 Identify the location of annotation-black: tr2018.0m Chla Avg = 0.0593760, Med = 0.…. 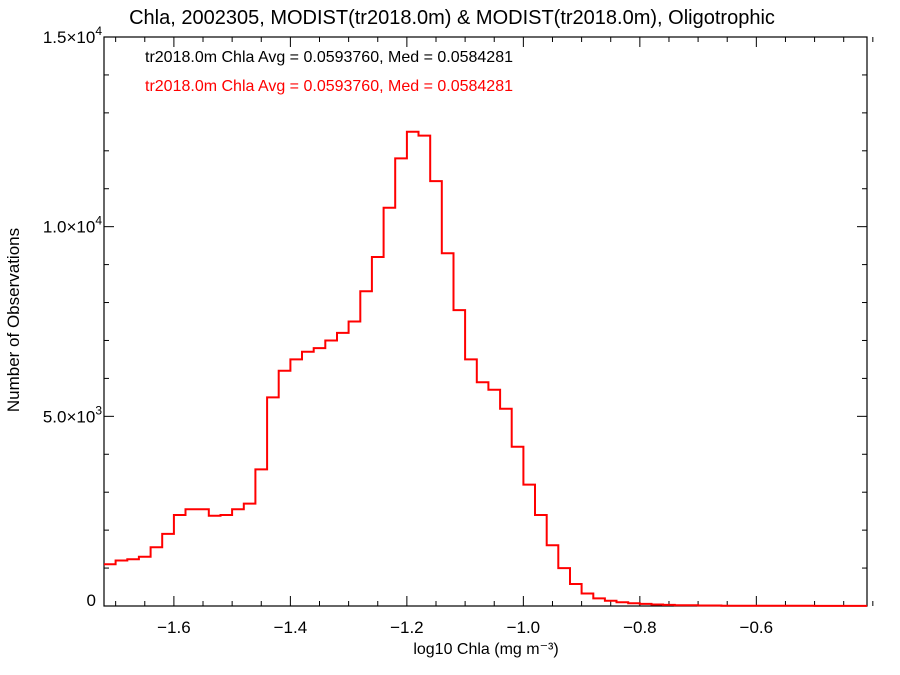
(329, 57).